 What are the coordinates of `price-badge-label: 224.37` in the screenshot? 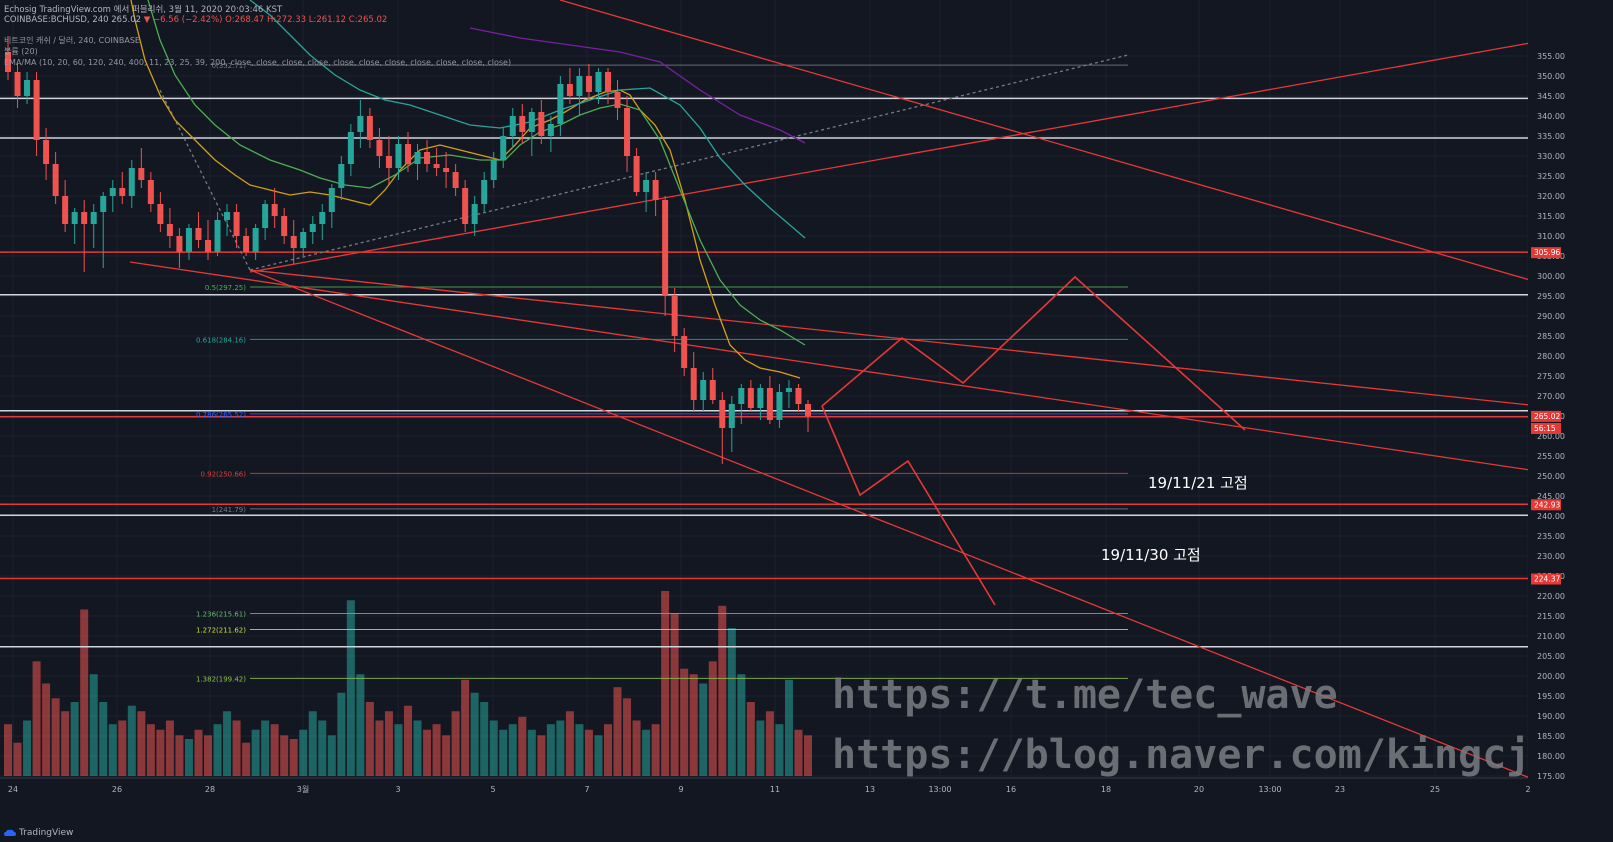 It's located at (1547, 579).